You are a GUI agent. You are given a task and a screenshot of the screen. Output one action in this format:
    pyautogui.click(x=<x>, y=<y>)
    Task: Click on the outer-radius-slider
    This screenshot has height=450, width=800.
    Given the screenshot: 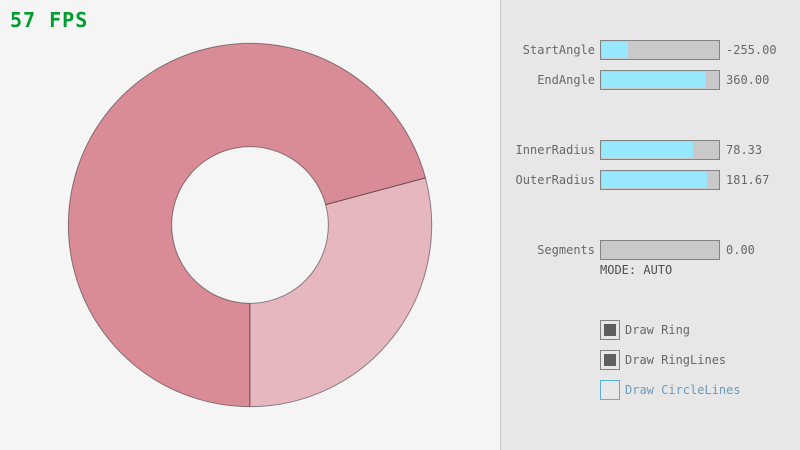 What is the action you would take?
    pyautogui.click(x=660, y=180)
    